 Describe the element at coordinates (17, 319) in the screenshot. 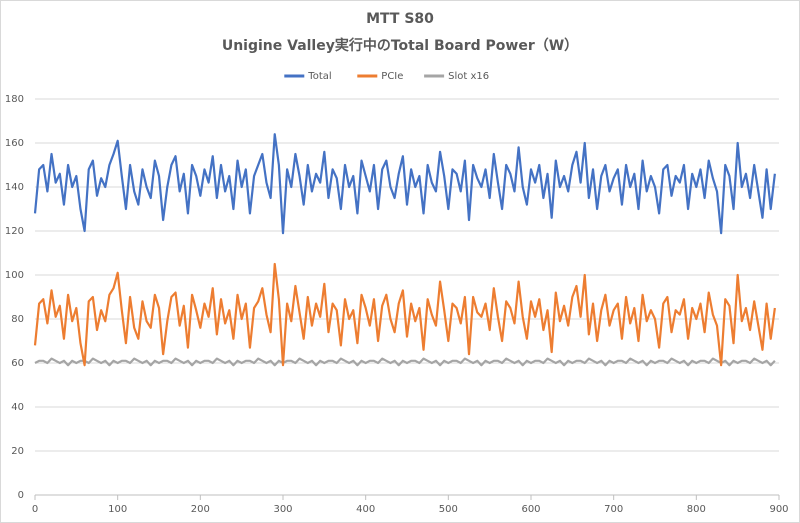

I see `y-tick-label: 80` at that location.